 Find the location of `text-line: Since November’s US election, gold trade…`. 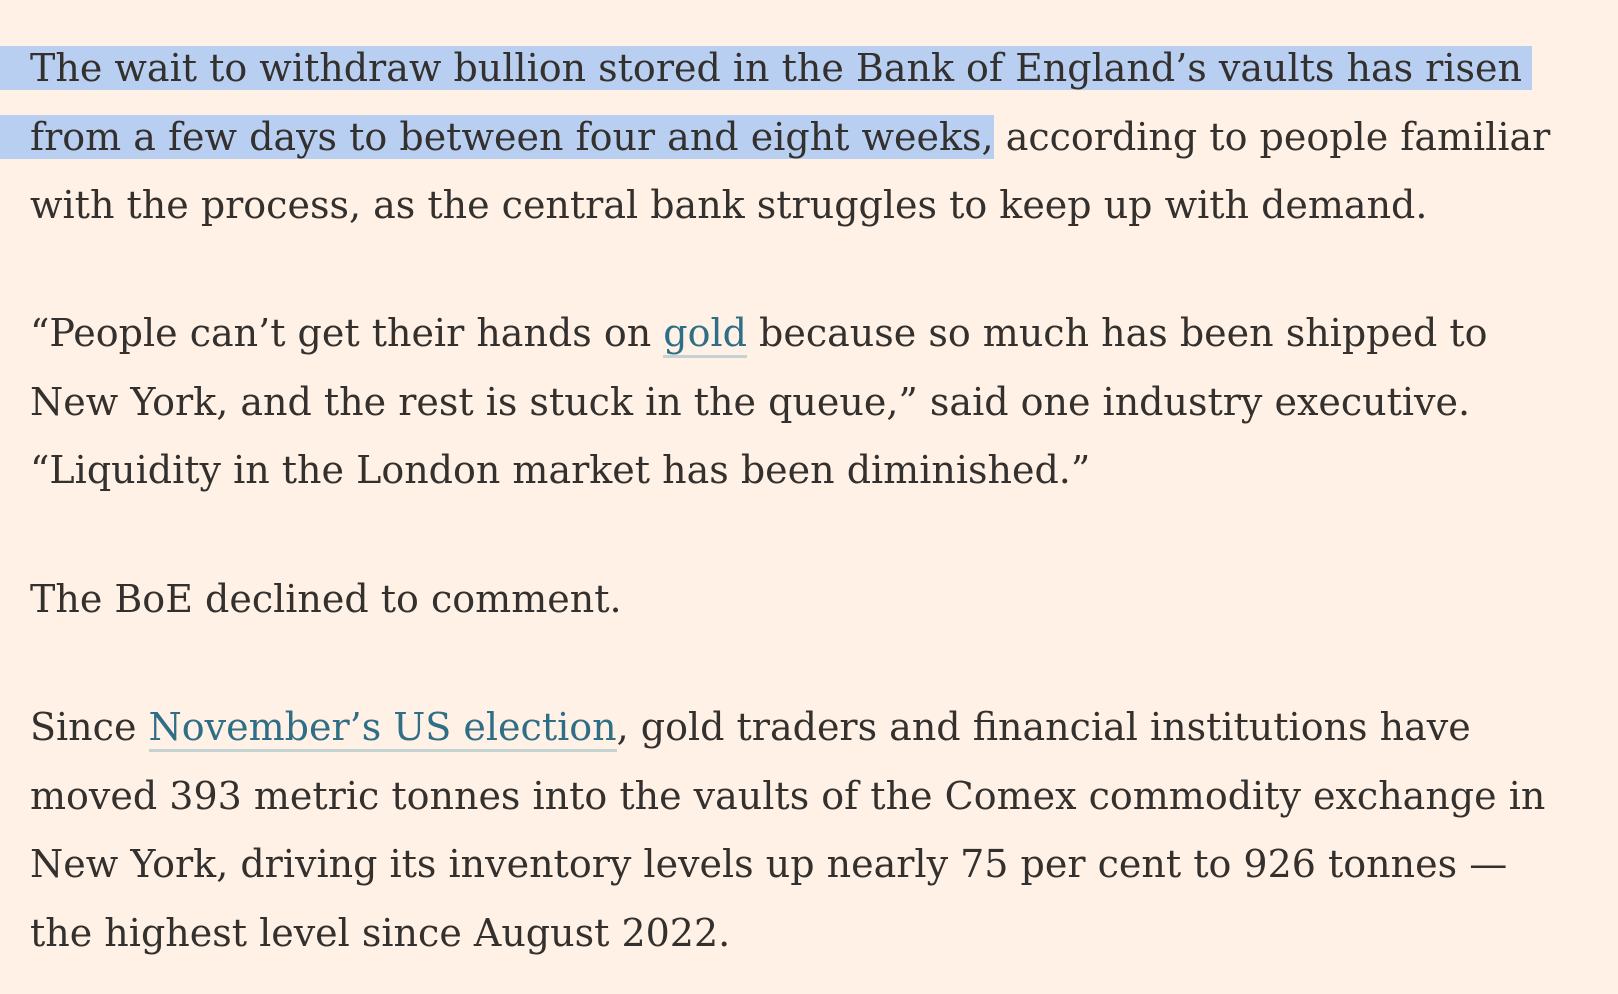

text-line: Since November’s US election, gold trade… is located at coordinates (787, 727).